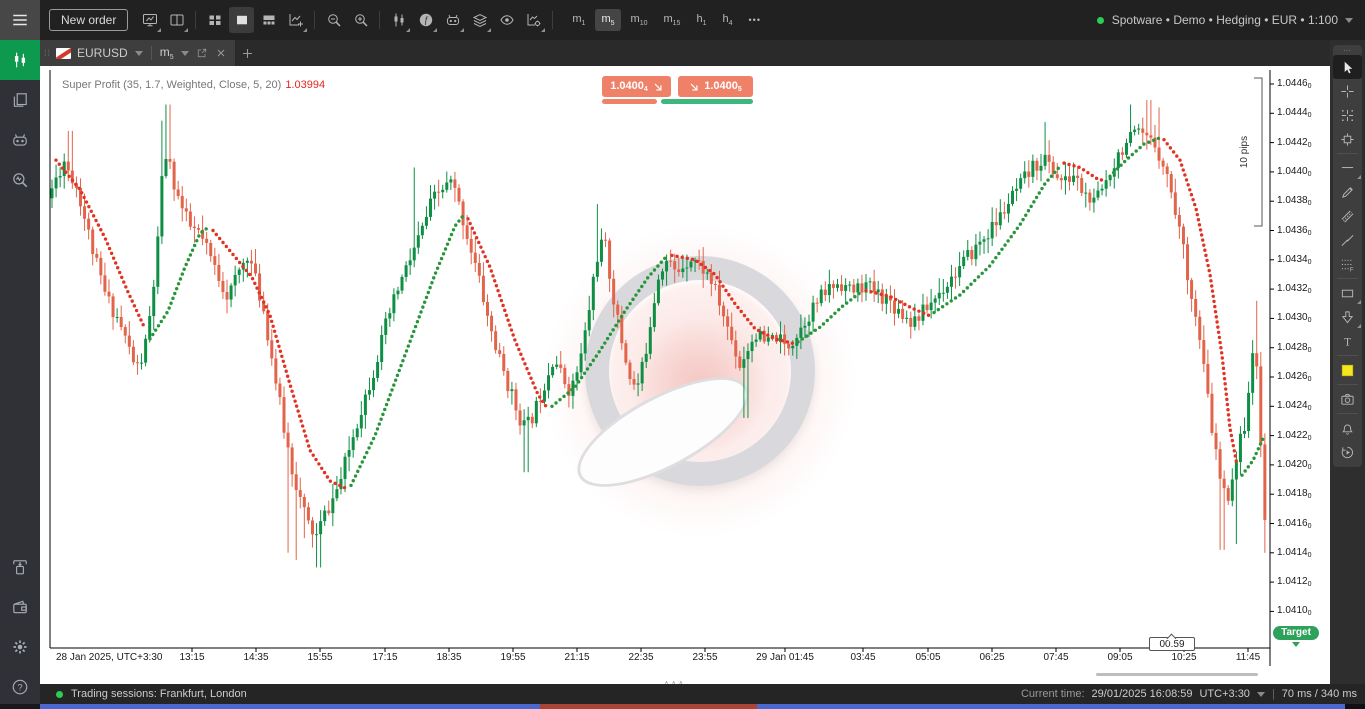  What do you see at coordinates (1347, 67) in the screenshot?
I see `cursor-tool` at bounding box center [1347, 67].